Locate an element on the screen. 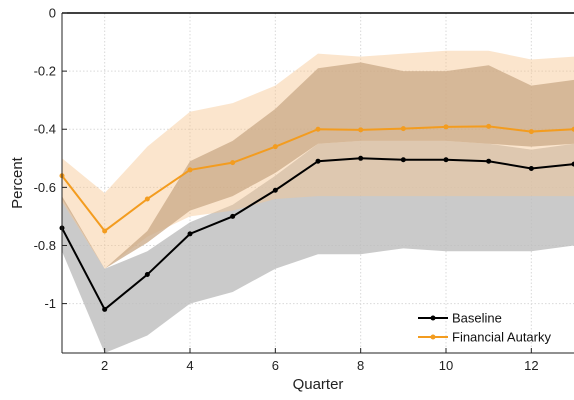 Image resolution: width=574 pixels, height=400 pixels. x-tick-label: 6 is located at coordinates (275, 365).